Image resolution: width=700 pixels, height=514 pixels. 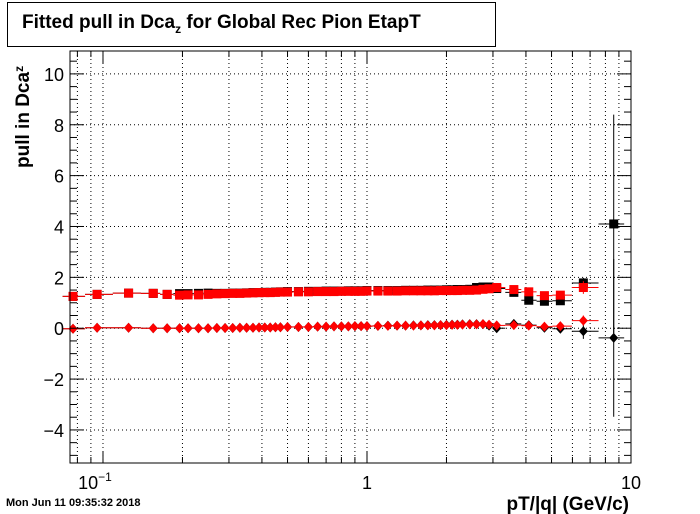 I want to click on y-tick-label: 10, so click(x=54, y=75).